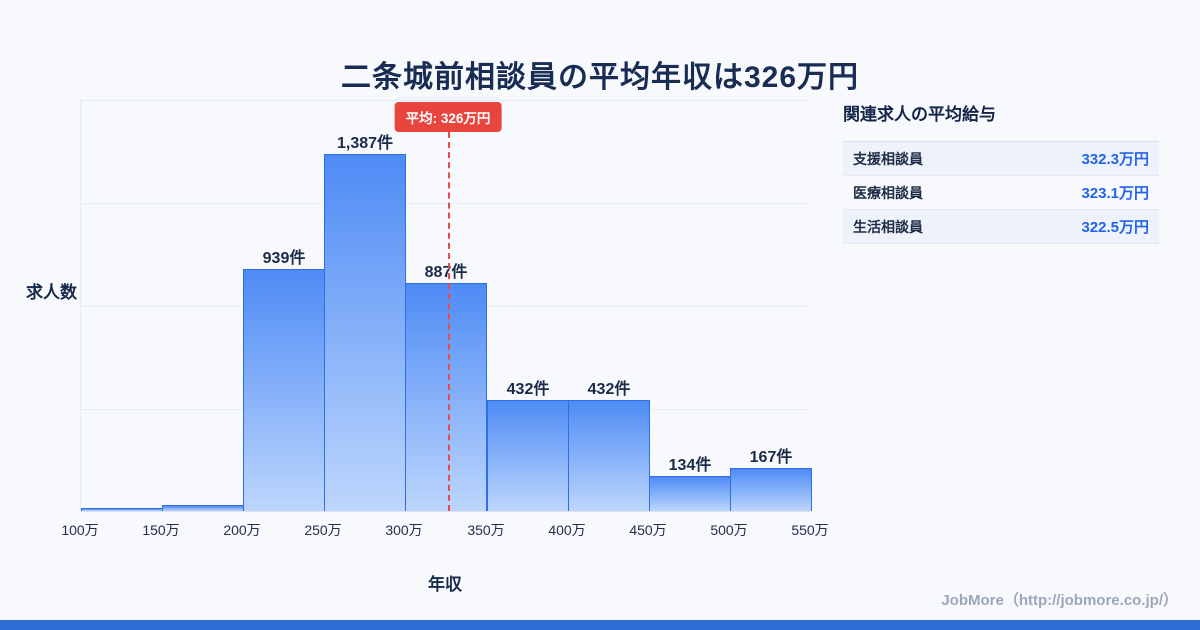  Describe the element at coordinates (919, 114) in the screenshot. I see `related-jobs-heading: 関連求人の平均給与` at that location.